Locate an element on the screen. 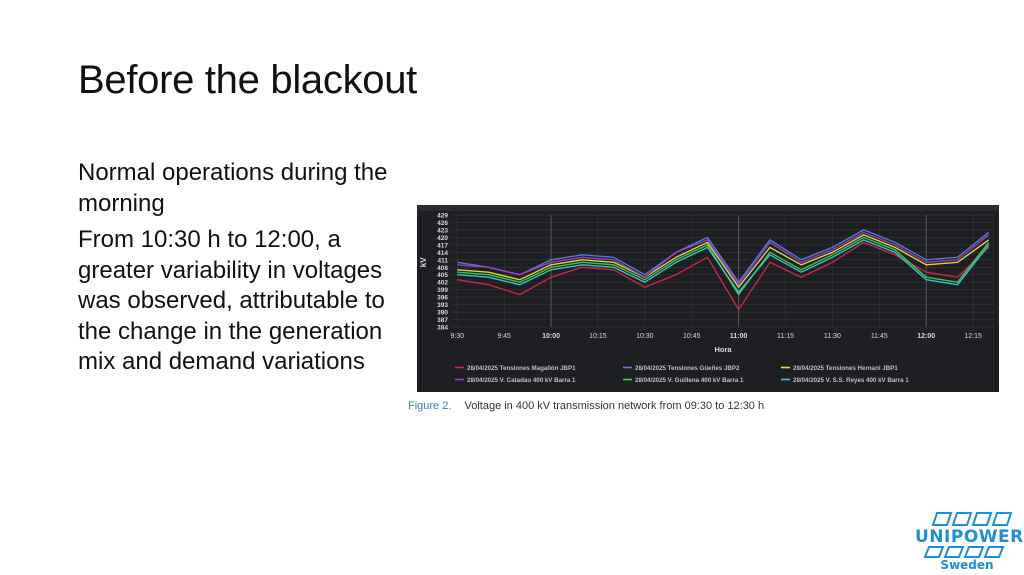 This screenshot has width=1024, height=575. logo-wordmark: UNIPOWER is located at coordinates (969, 537).